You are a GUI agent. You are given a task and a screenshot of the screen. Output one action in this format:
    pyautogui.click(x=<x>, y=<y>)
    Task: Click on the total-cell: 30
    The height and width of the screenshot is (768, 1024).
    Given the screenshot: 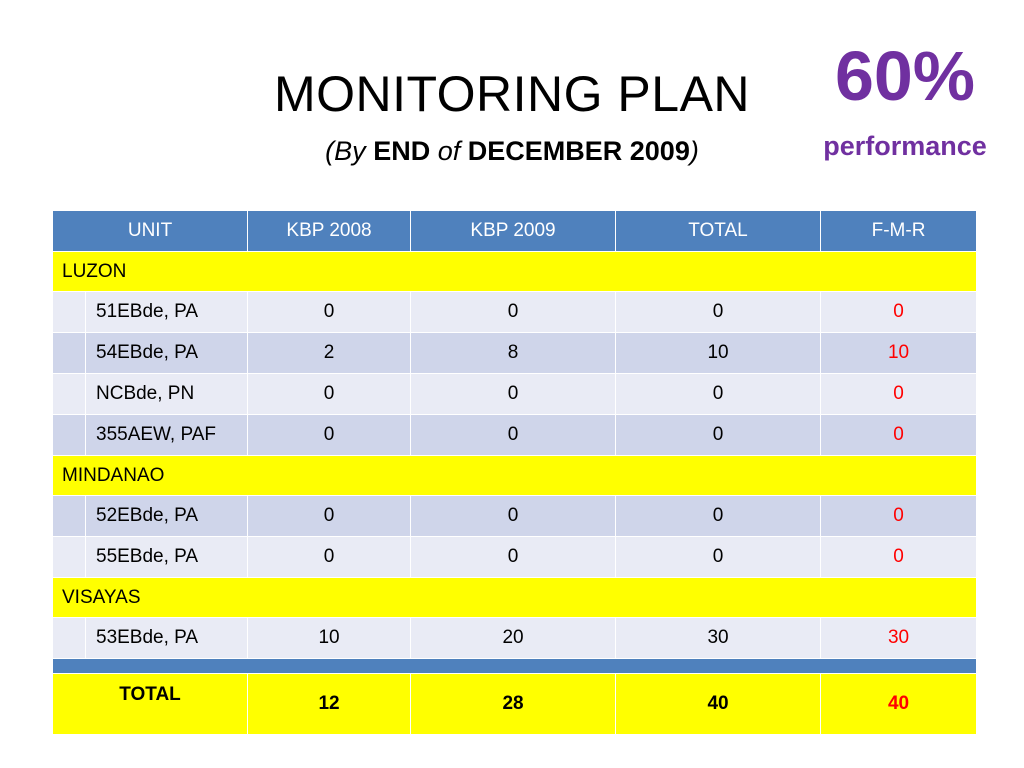 What is the action you would take?
    pyautogui.click(x=718, y=638)
    